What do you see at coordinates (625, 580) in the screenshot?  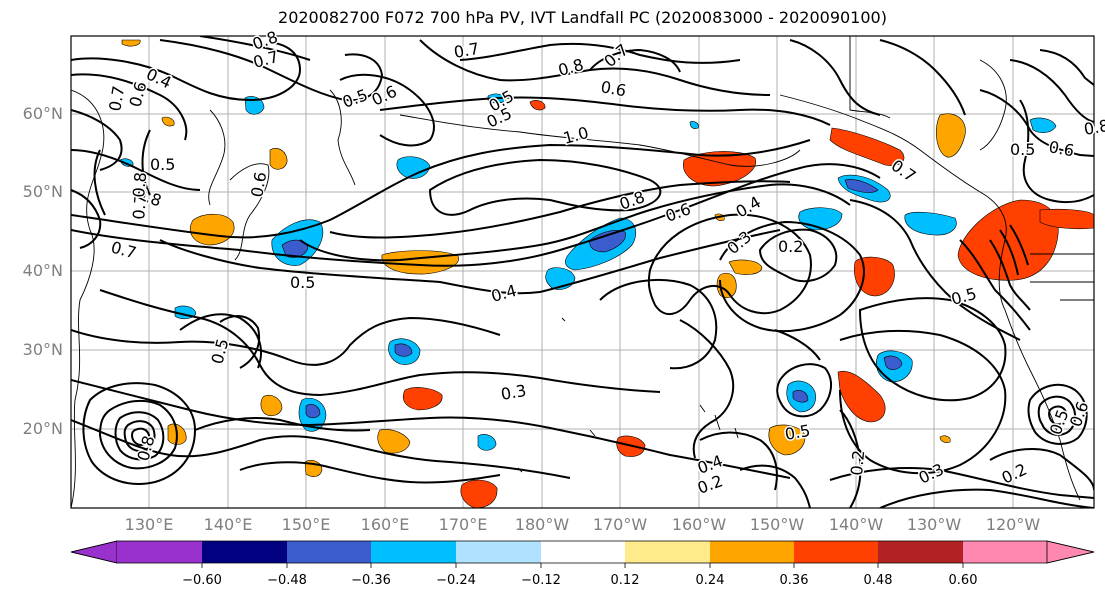 I see `colorbar-tick-label: 0.12` at bounding box center [625, 580].